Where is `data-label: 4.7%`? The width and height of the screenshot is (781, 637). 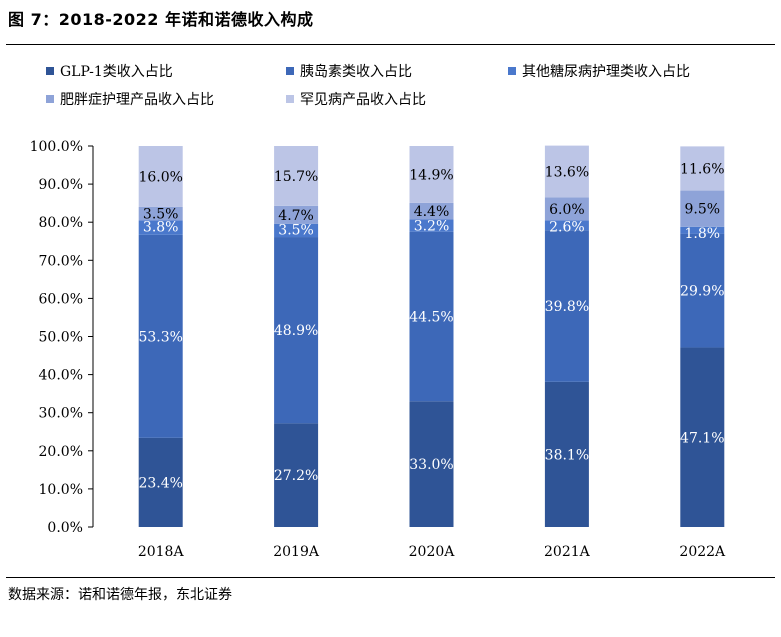
data-label: 4.7% is located at coordinates (296, 216).